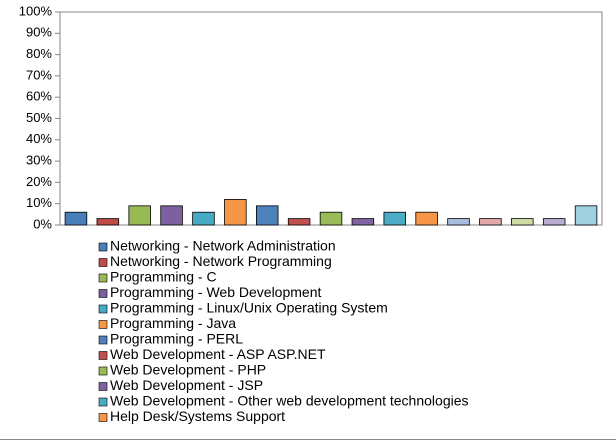  What do you see at coordinates (39, 32) in the screenshot?
I see `y-tick-label: 90%` at bounding box center [39, 32].